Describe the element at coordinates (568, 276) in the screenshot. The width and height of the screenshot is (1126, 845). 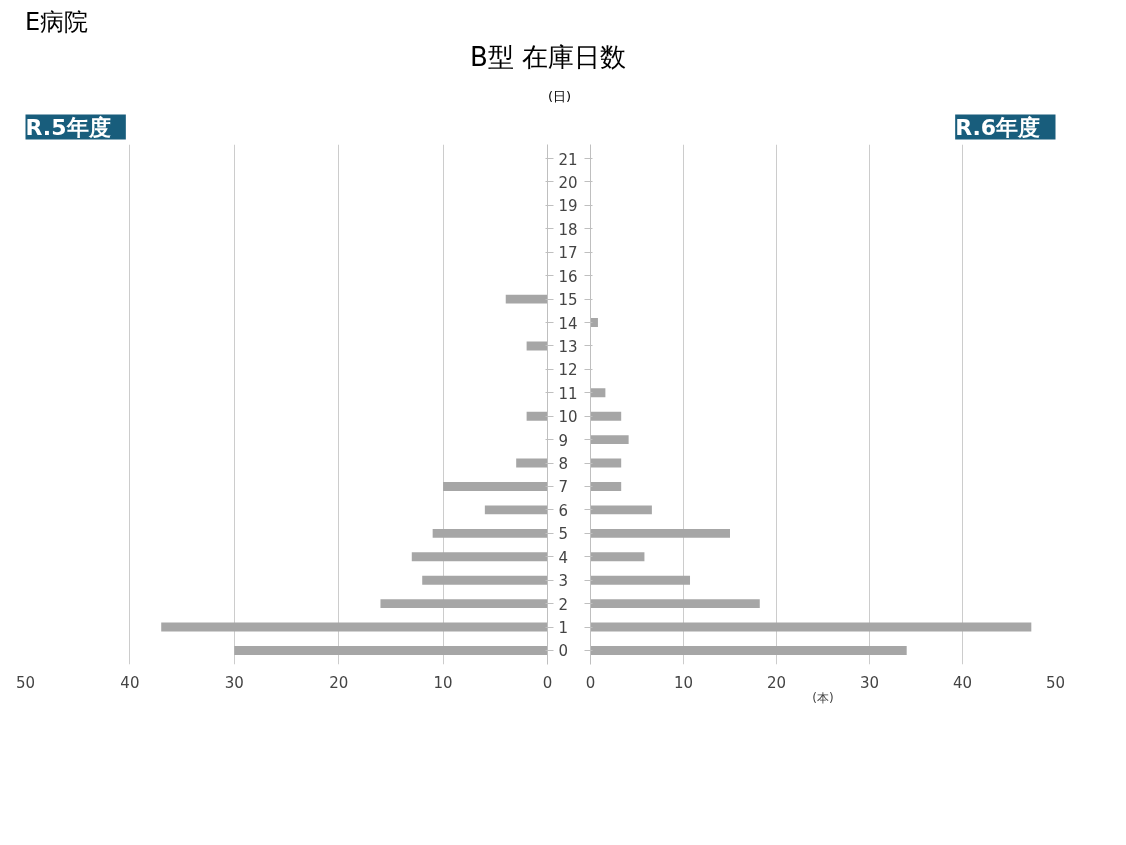
I see `y-tick-label: 16` at that location.